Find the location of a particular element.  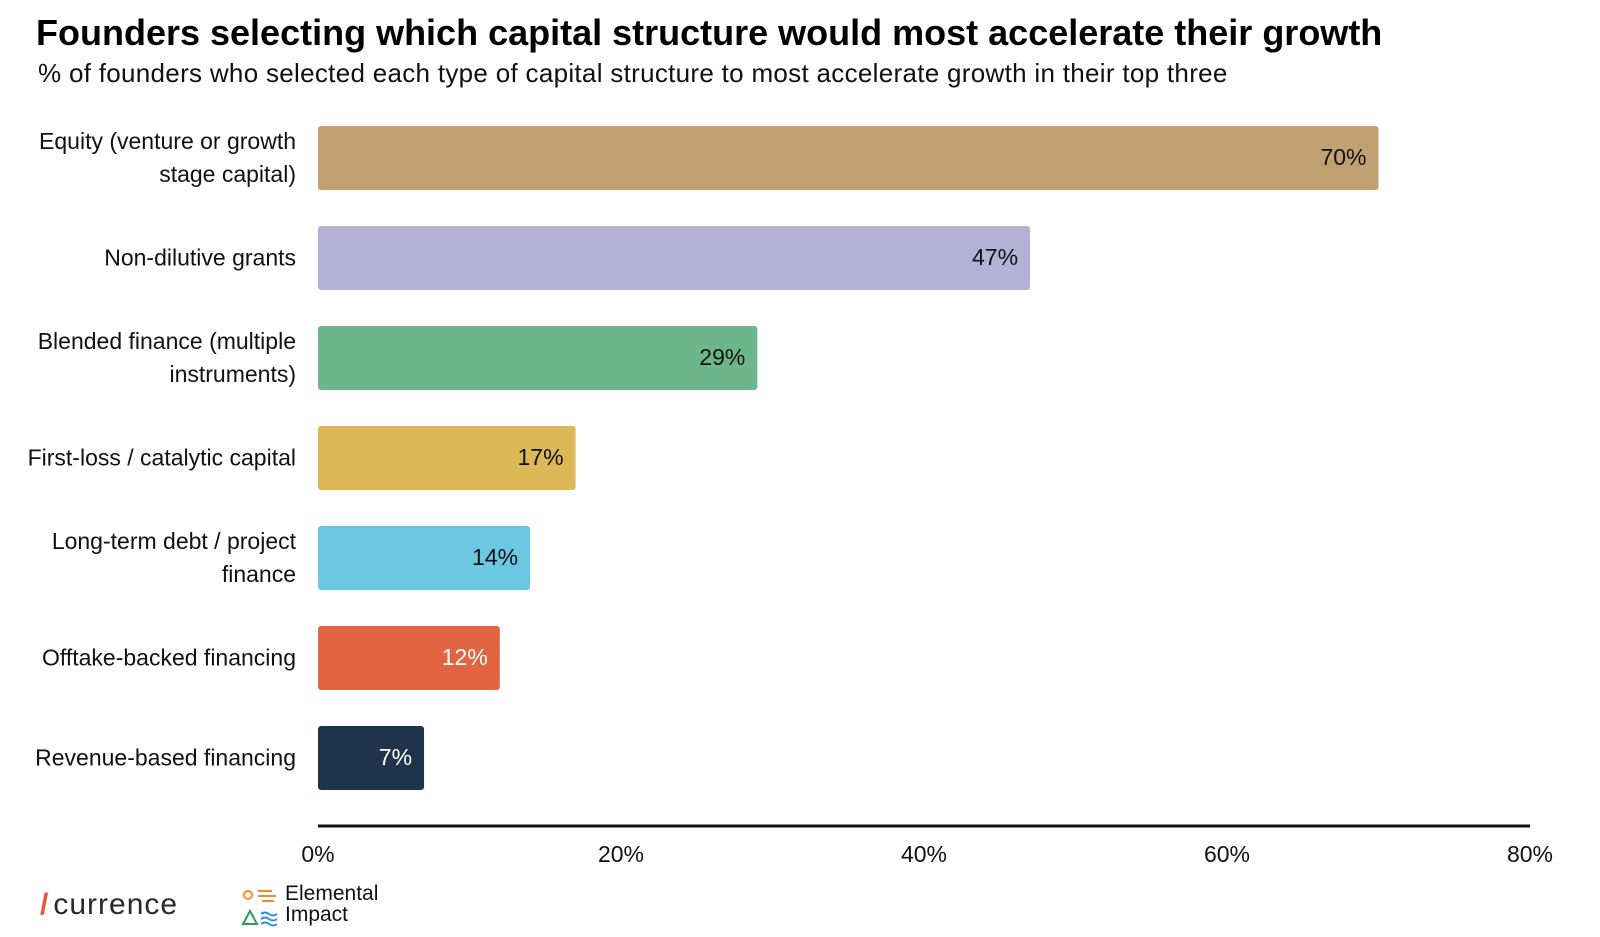

value-label: 14% is located at coordinates (495, 557).